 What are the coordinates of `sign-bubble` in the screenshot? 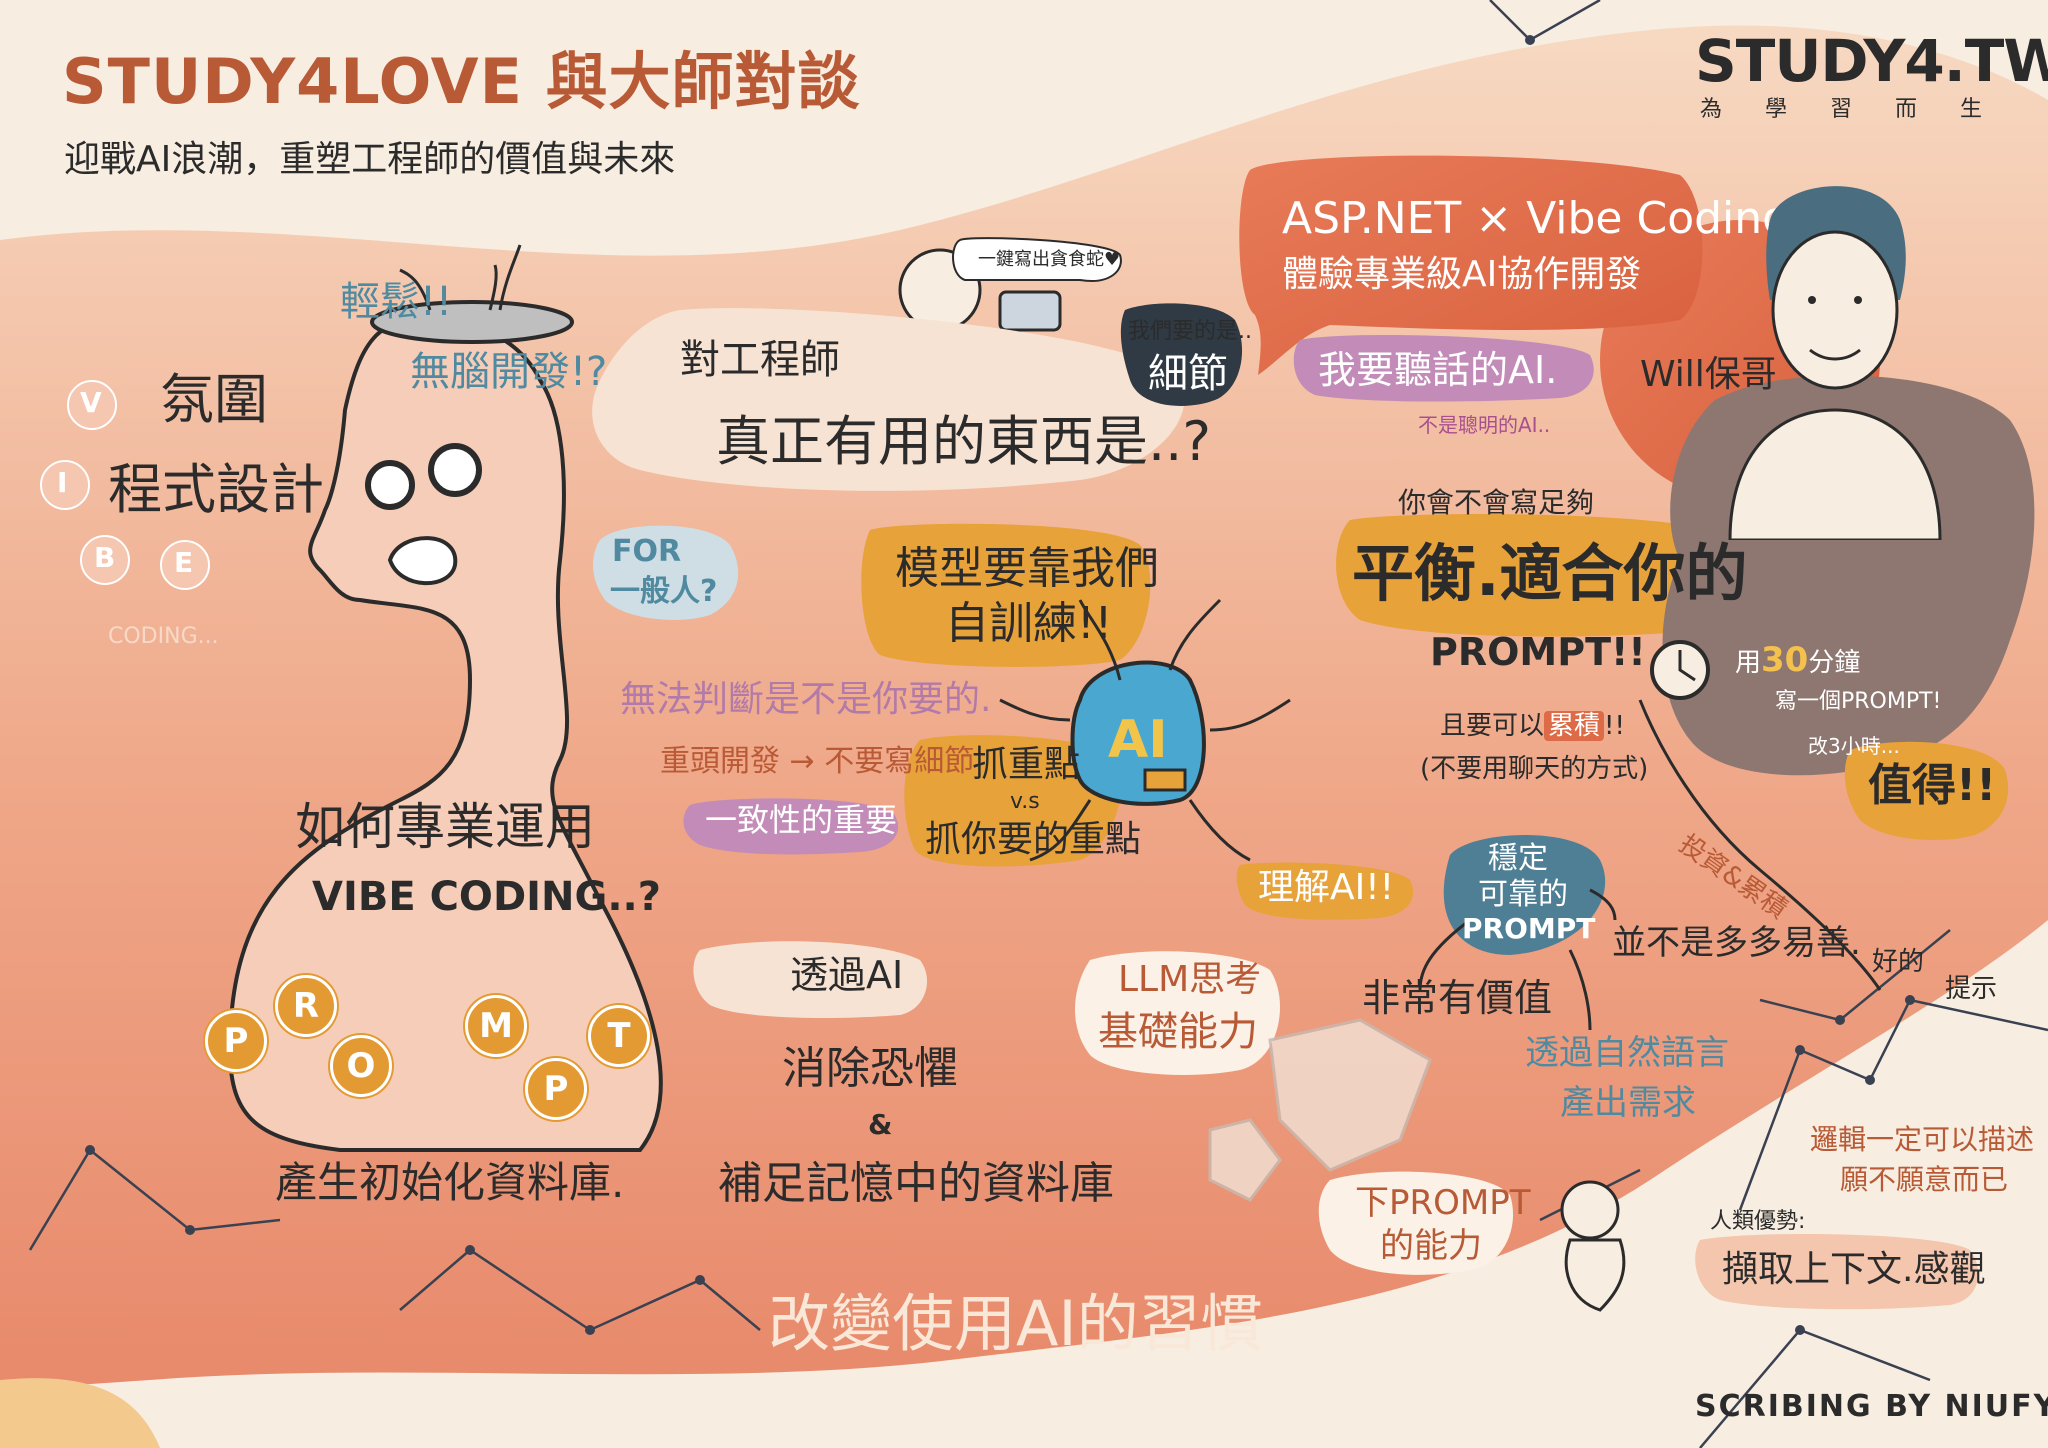 It's located at (1037, 259).